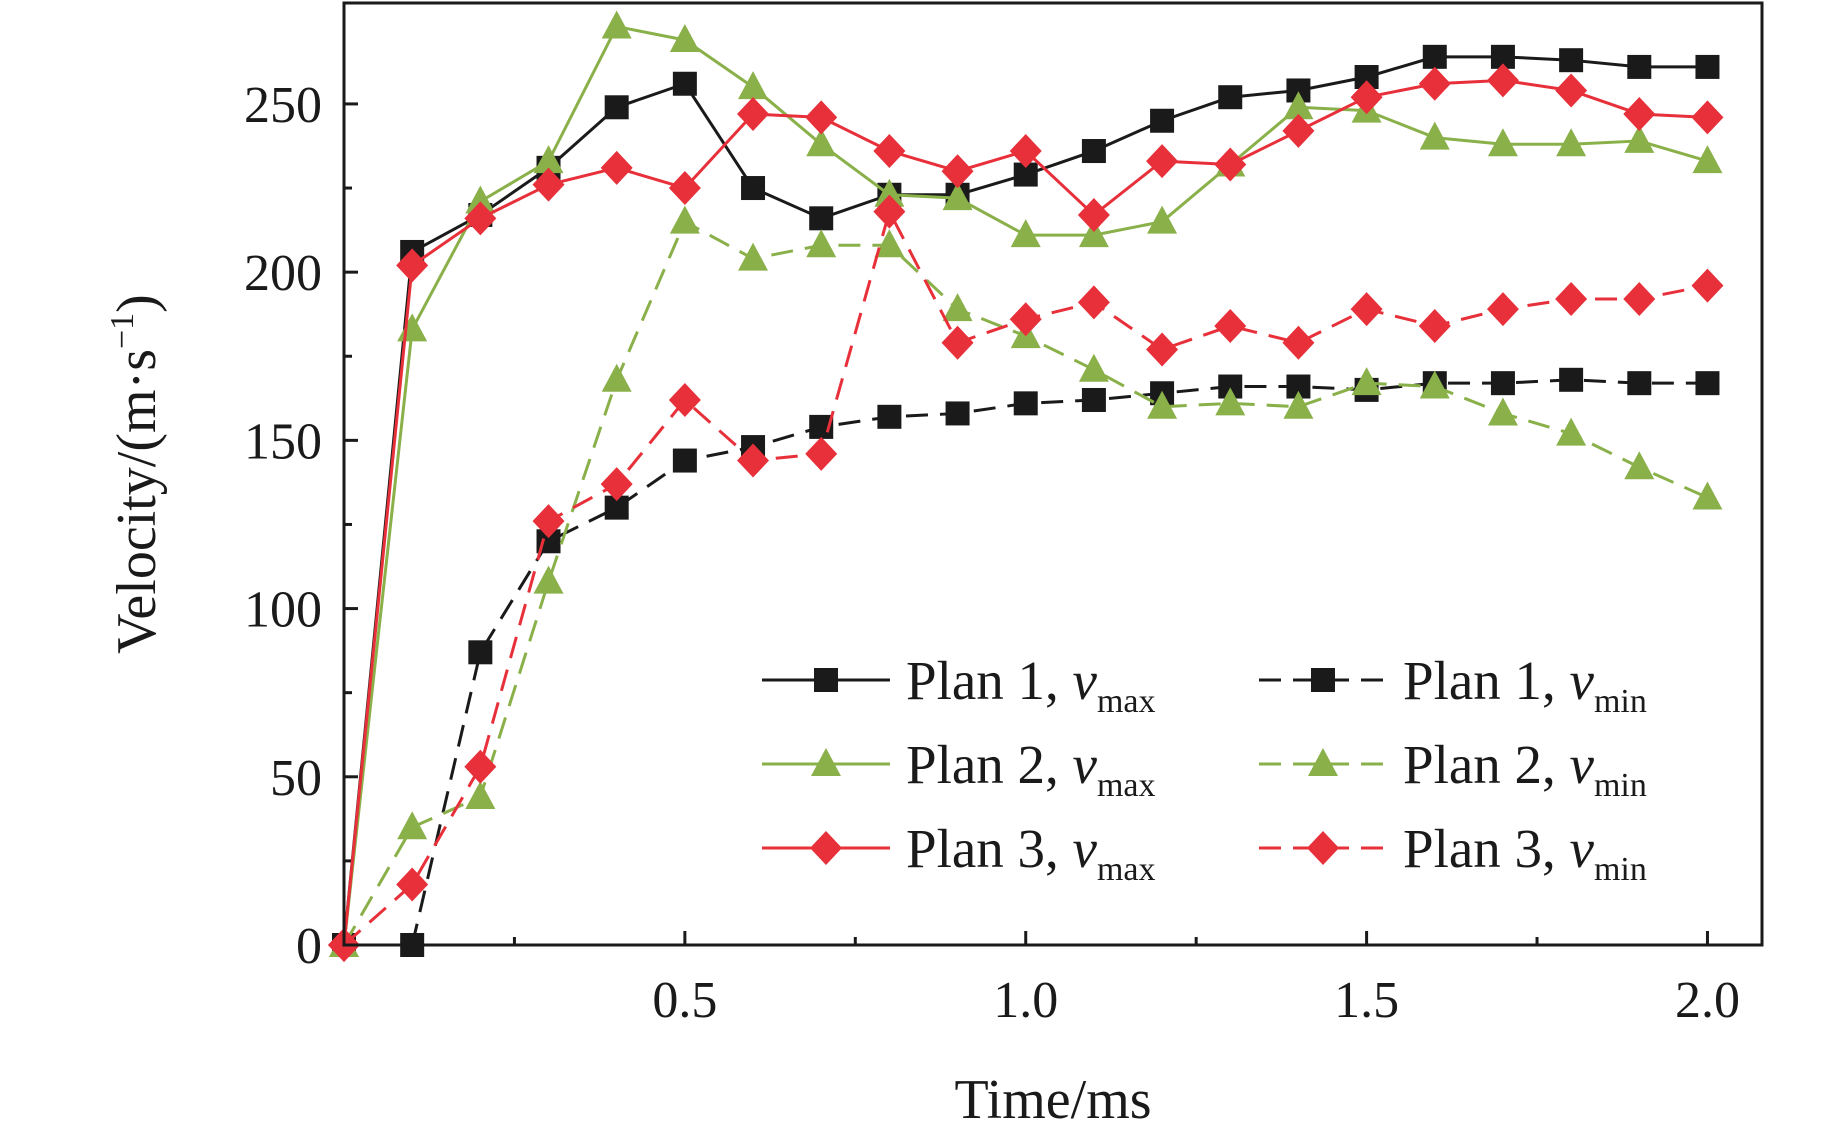 The height and width of the screenshot is (1138, 1843). I want to click on y-tick-label: 200, so click(283, 273).